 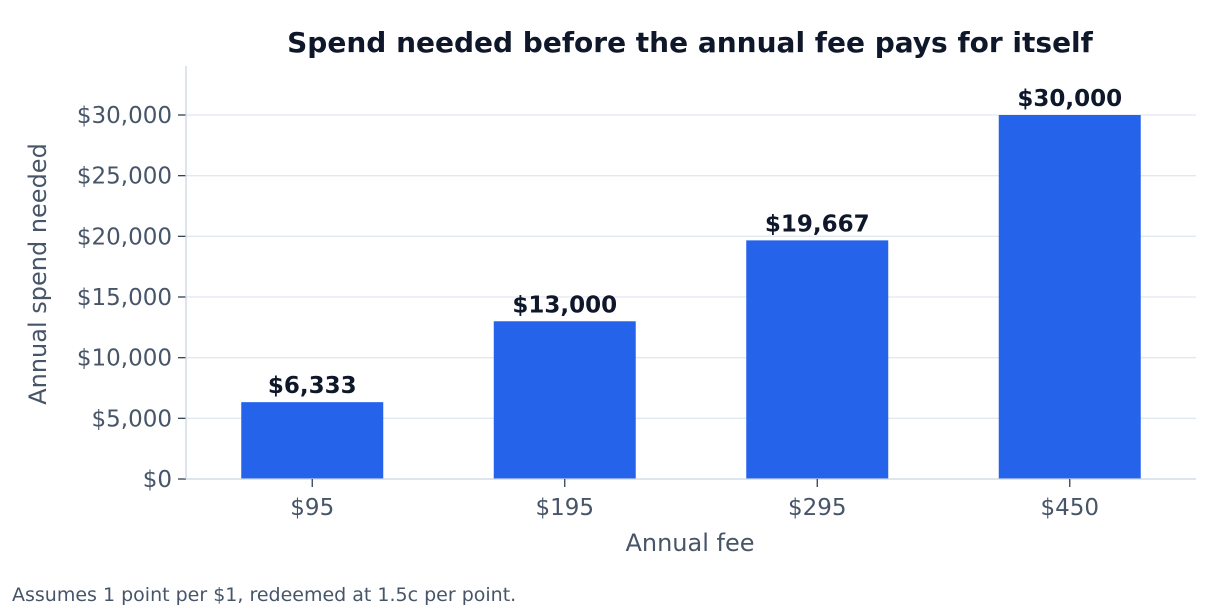 What do you see at coordinates (124, 359) in the screenshot?
I see `y-tick-label: $10,000` at bounding box center [124, 359].